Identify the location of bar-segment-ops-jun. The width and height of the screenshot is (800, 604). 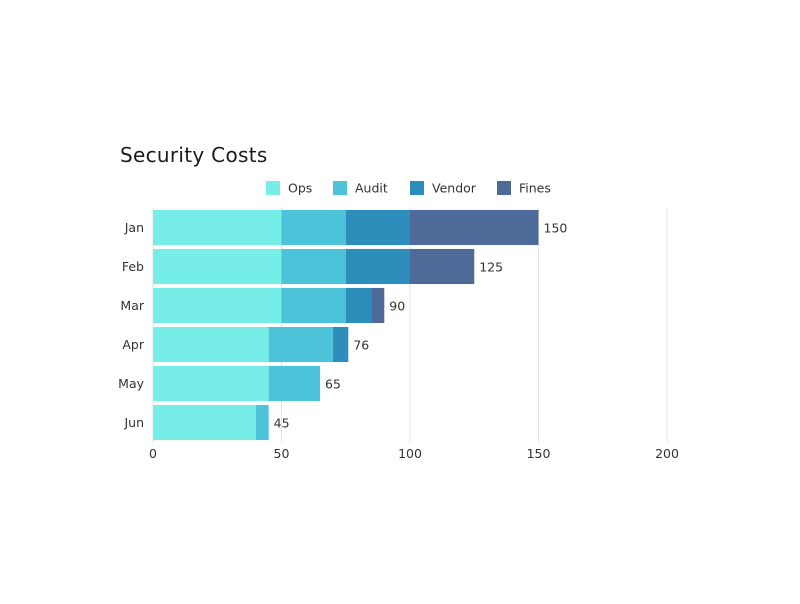
(204, 422).